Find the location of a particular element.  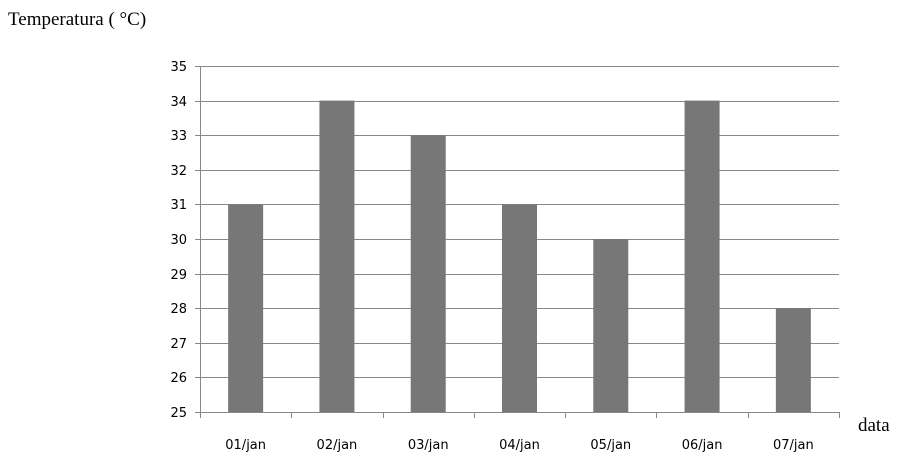

x-tick-label: 02/jan is located at coordinates (337, 445).